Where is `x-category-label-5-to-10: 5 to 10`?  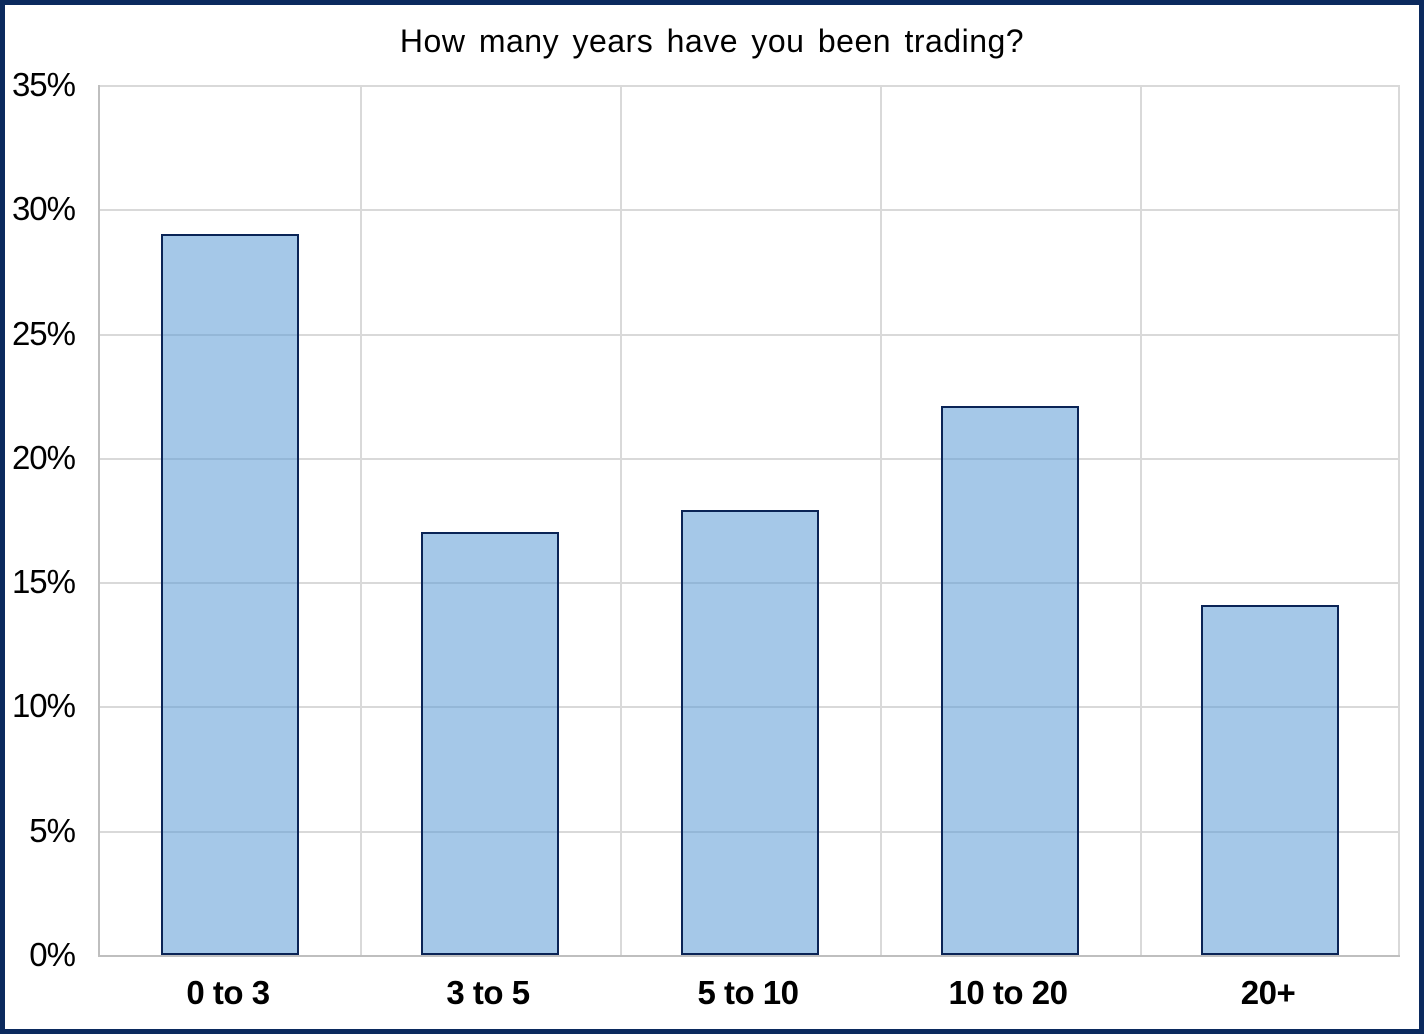
x-category-label-5-to-10: 5 to 10 is located at coordinates (748, 992).